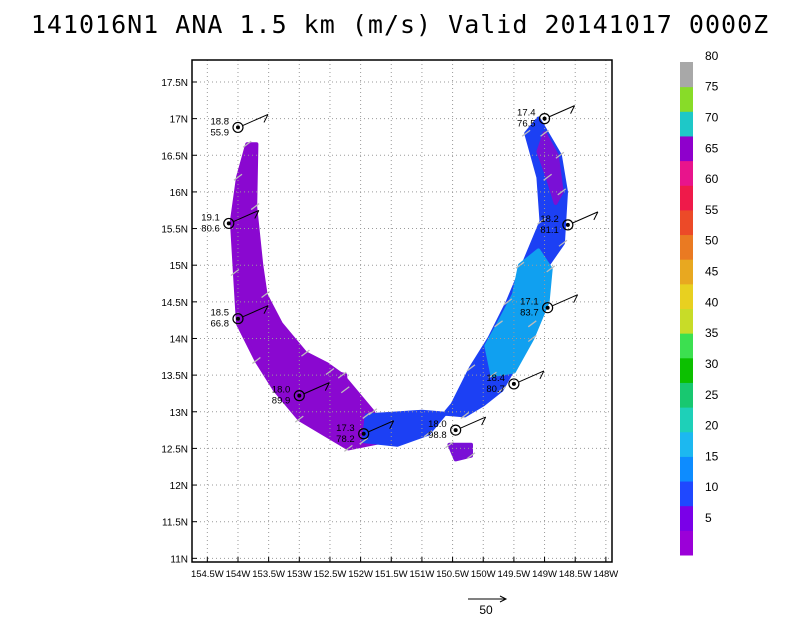 The height and width of the screenshot is (618, 800). Describe the element at coordinates (452, 574) in the screenshot. I see `x-tick-label-8: 150.5W` at that location.